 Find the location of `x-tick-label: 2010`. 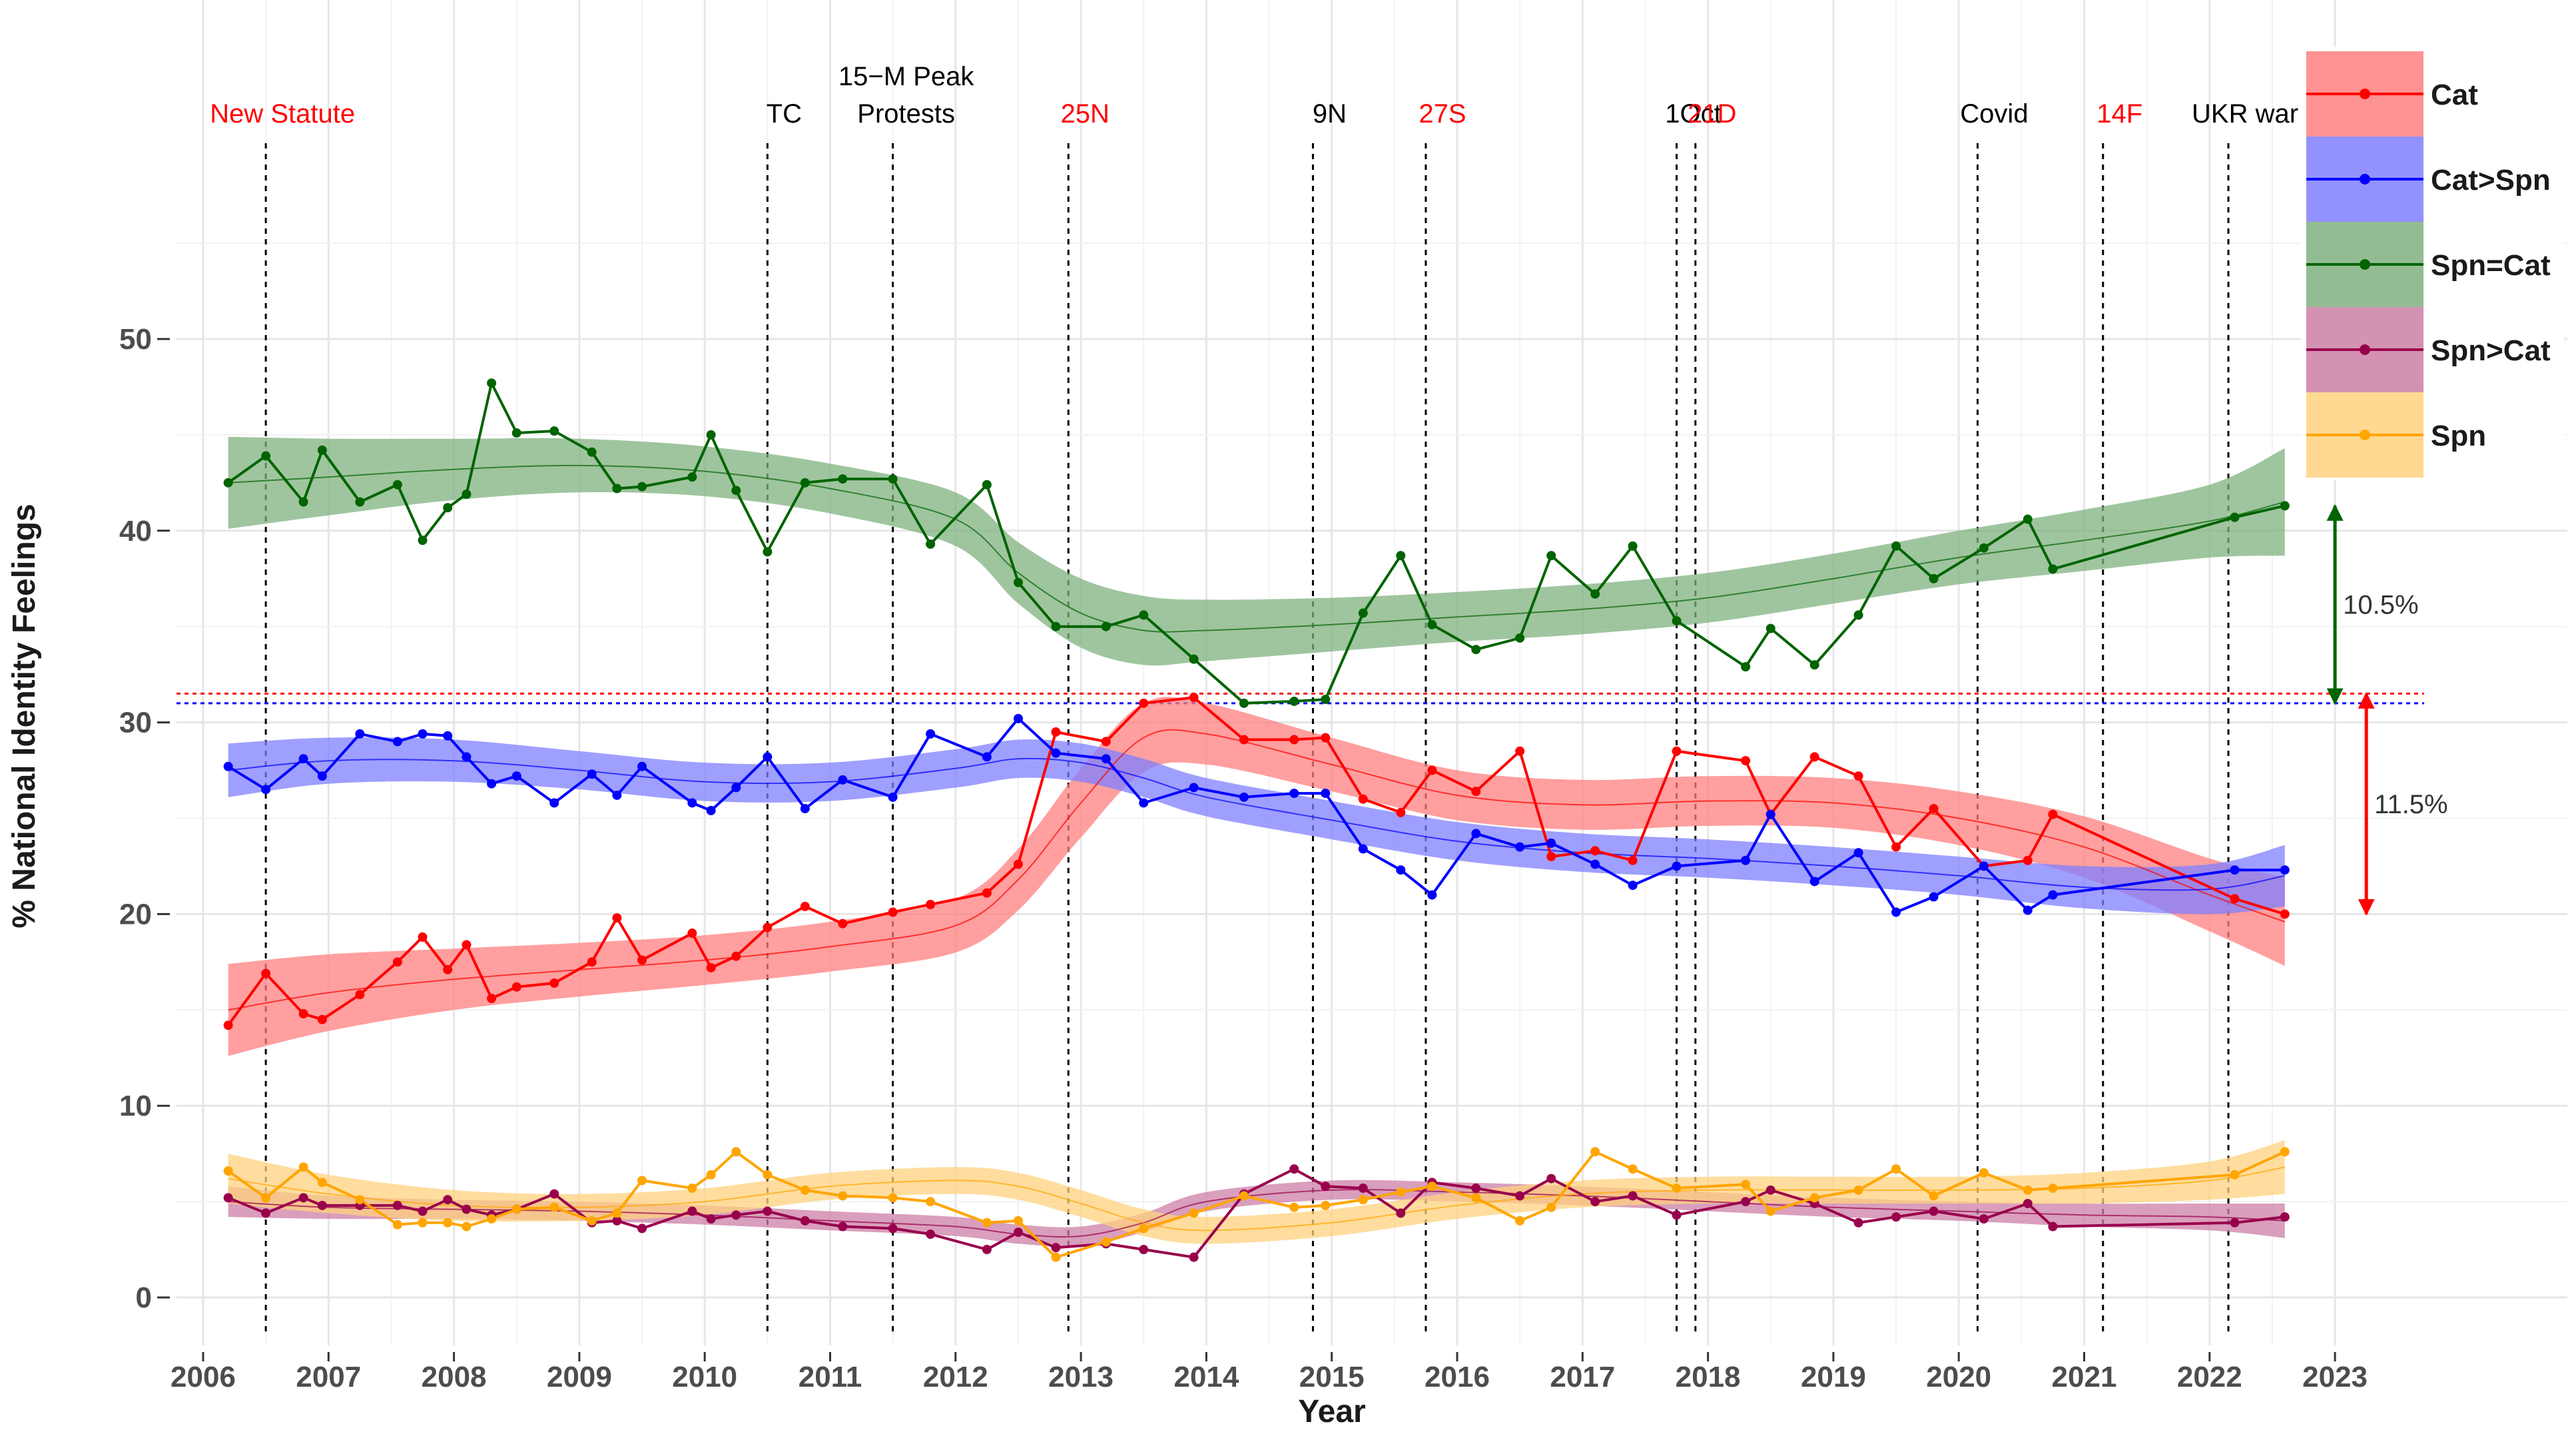

x-tick-label: 2010 is located at coordinates (704, 1377).